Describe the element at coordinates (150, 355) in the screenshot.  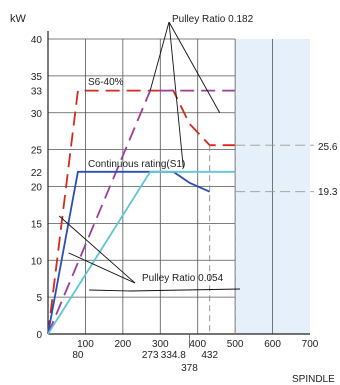
I see `x-tick-label-secondary: 273` at that location.